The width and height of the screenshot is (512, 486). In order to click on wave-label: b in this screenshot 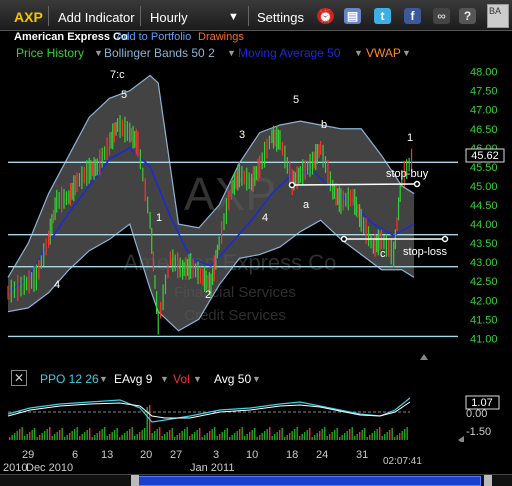, I will do `click(324, 125)`.